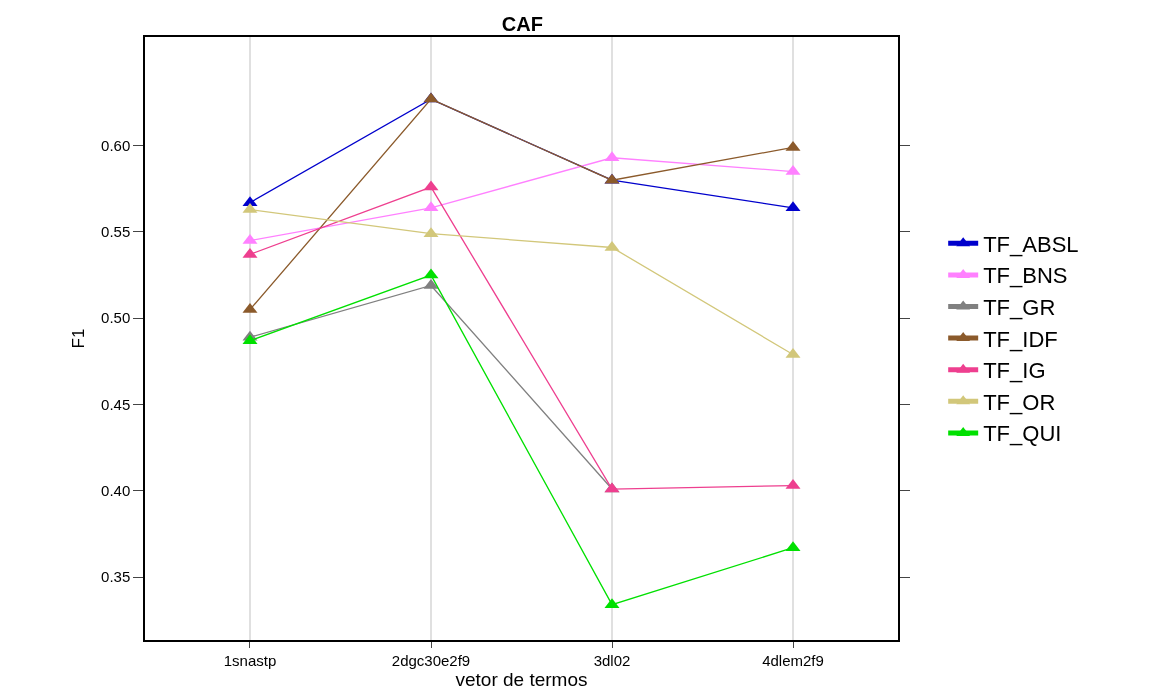  What do you see at coordinates (1031, 244) in the screenshot?
I see `legend-label: TF_ABSL` at bounding box center [1031, 244].